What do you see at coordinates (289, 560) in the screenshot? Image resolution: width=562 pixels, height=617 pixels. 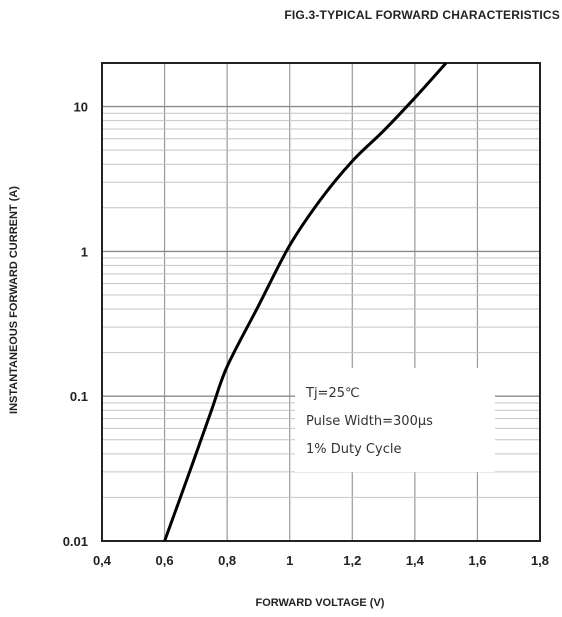 I see `x-tick-label: 1` at bounding box center [289, 560].